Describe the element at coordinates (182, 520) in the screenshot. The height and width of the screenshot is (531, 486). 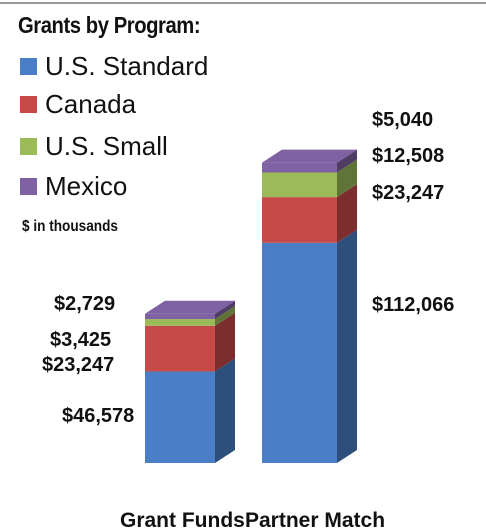
I see `category-label-grant-funds: Grant Funds` at that location.